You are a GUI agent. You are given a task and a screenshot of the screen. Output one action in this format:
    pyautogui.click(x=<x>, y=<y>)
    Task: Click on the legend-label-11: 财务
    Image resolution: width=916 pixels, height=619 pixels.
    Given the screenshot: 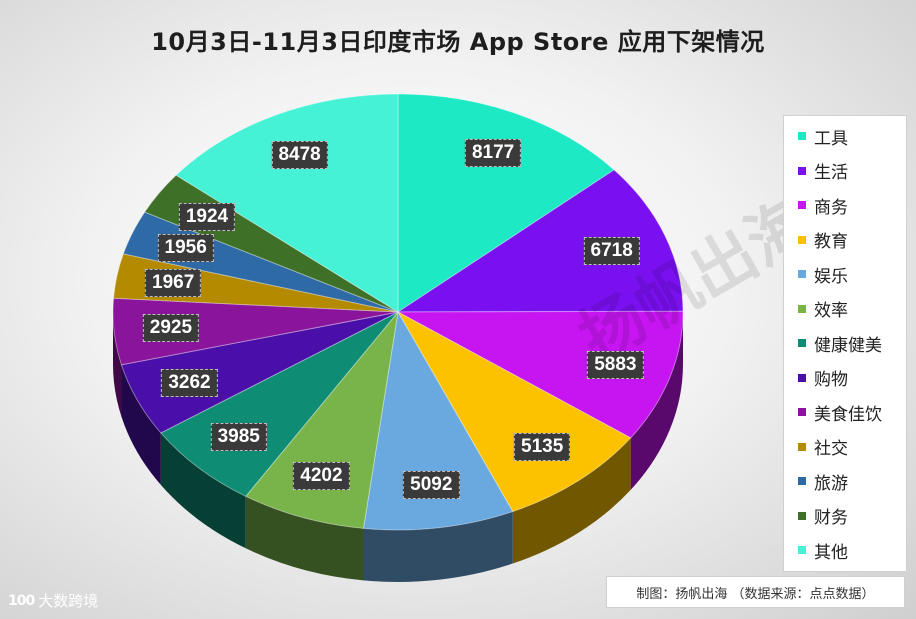 What is the action you would take?
    pyautogui.click(x=831, y=518)
    